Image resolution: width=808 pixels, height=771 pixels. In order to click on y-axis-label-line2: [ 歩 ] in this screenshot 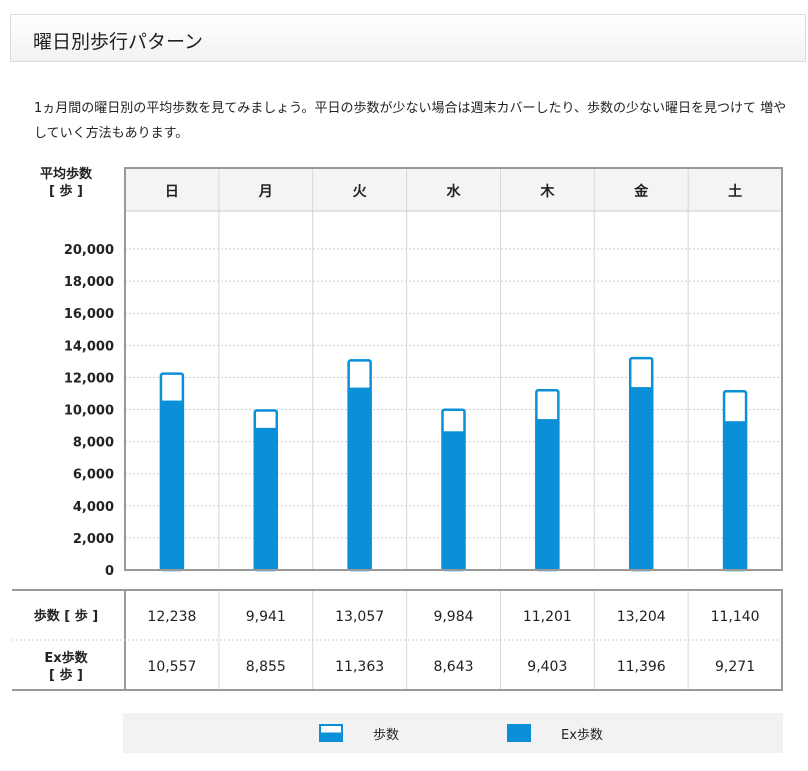, I will do `click(66, 191)`.